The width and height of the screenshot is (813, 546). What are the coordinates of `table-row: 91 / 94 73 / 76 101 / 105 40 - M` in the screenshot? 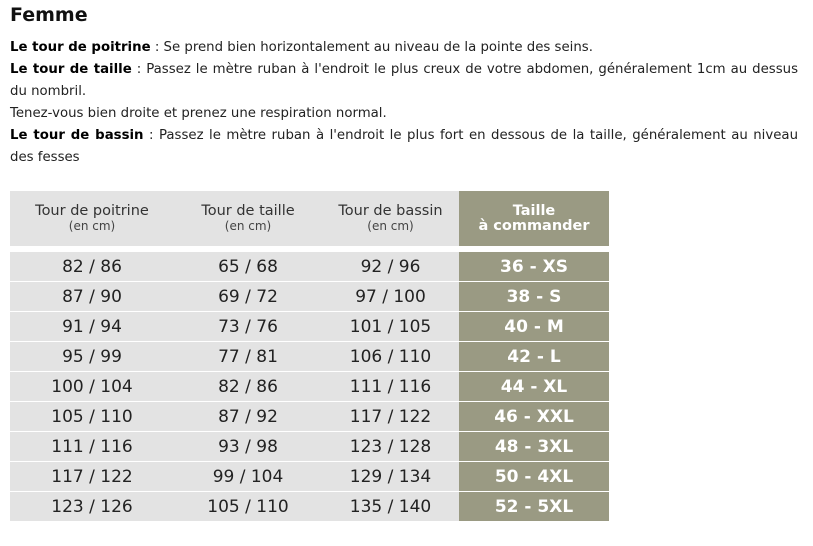 It's located at (309, 326).